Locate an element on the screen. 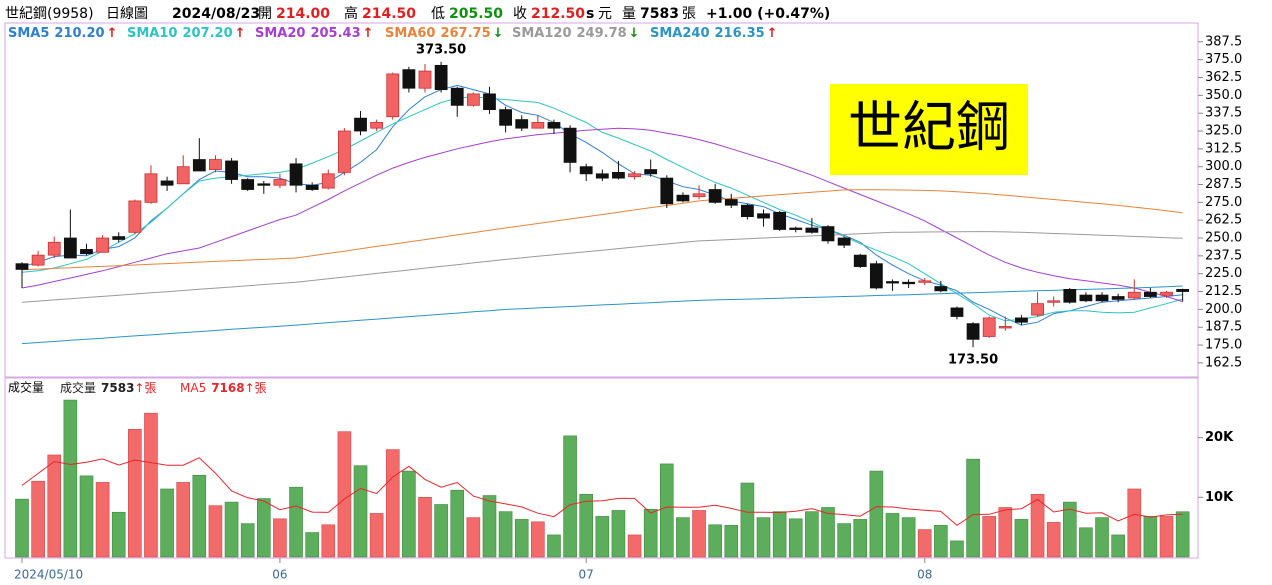  y-tick-label: 312.5 is located at coordinates (1223, 148).